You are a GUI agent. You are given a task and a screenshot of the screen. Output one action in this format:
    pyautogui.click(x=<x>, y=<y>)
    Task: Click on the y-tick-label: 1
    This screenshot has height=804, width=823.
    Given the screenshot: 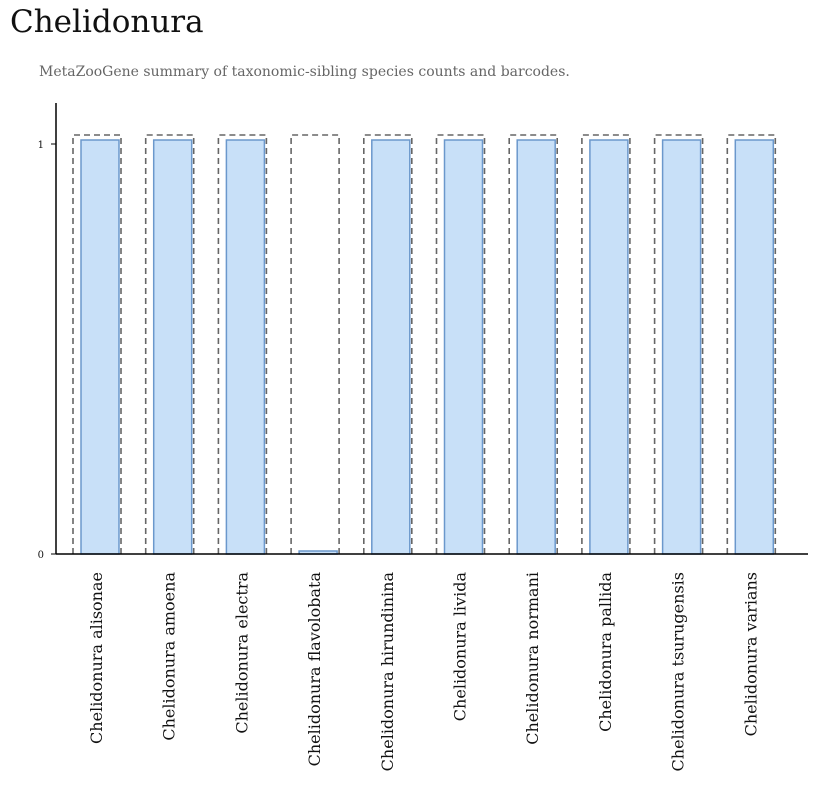 What is the action you would take?
    pyautogui.click(x=41, y=145)
    